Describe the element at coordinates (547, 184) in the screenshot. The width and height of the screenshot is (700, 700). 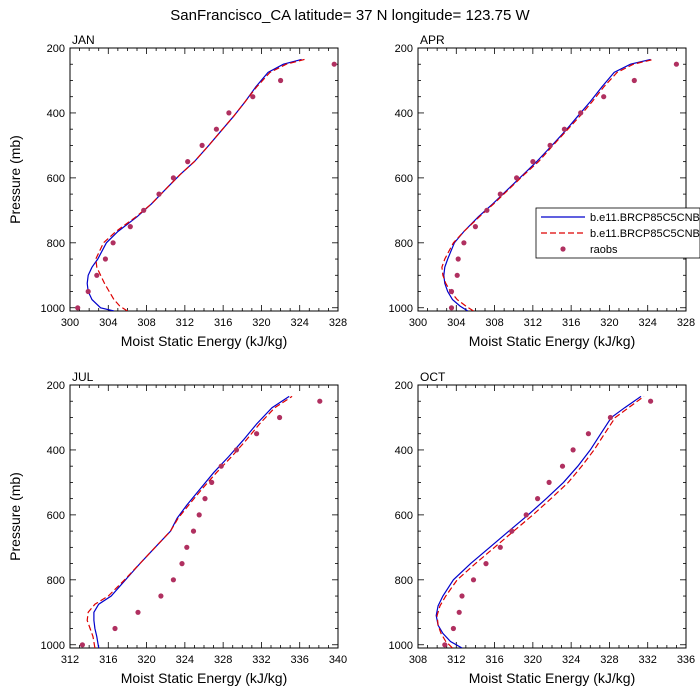
I see `series-line-solid` at that location.